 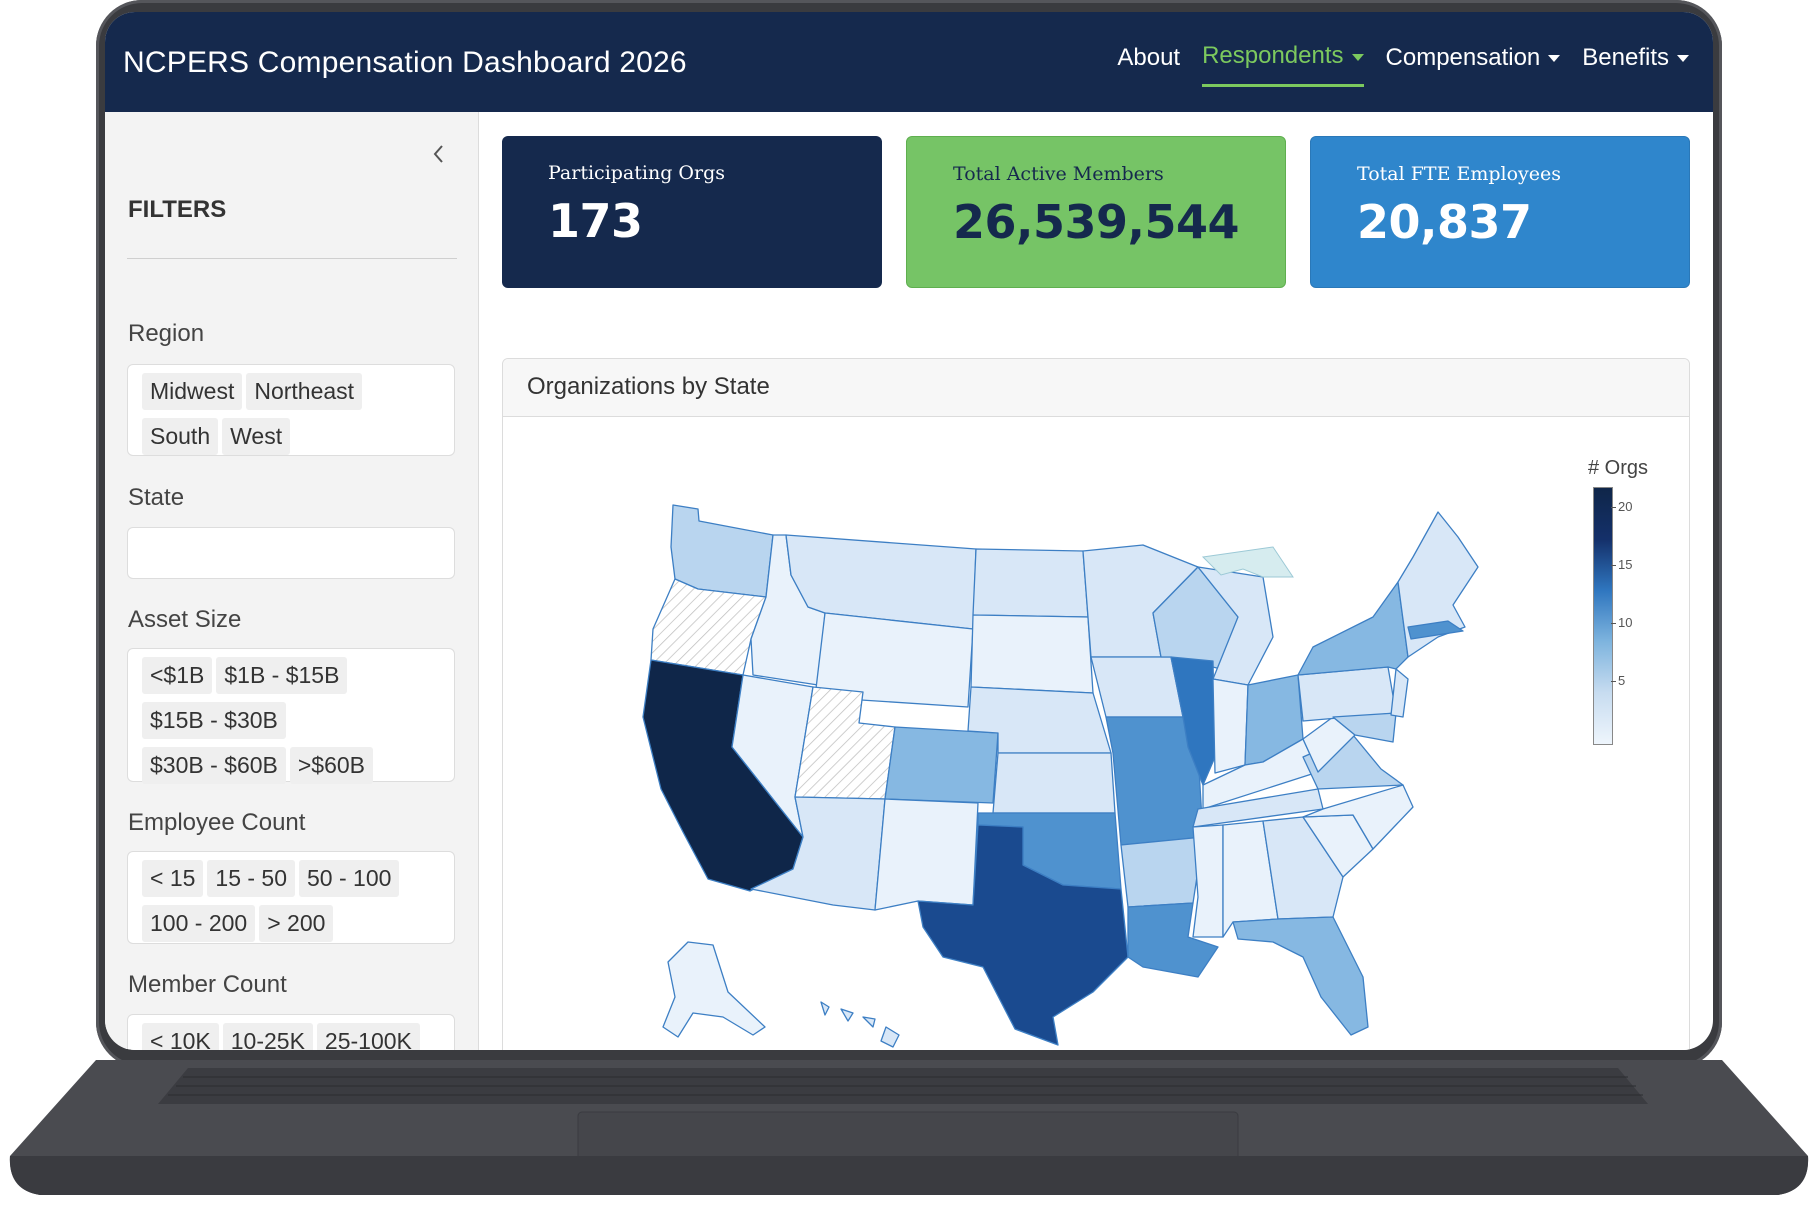 What do you see at coordinates (1096, 222) in the screenshot?
I see `kpi-value: 26,539,544` at bounding box center [1096, 222].